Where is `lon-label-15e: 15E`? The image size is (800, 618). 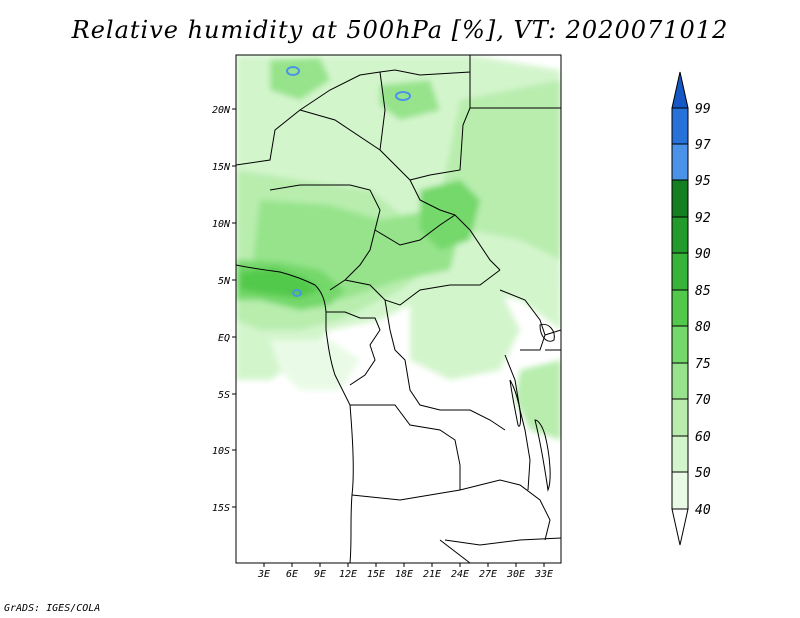 lon-label-15e: 15E is located at coordinates (376, 574).